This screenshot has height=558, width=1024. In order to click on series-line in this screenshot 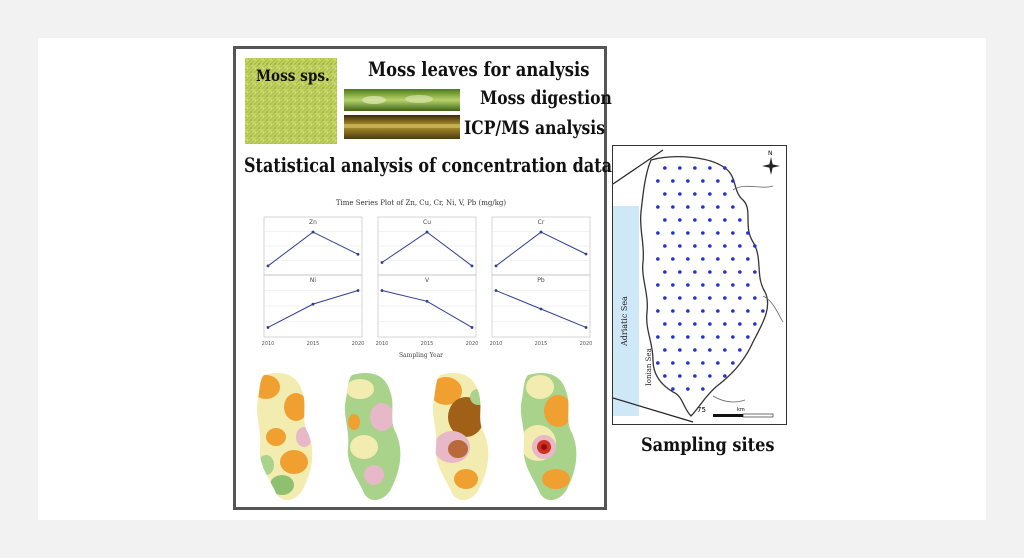, I will do `click(313, 249)`.